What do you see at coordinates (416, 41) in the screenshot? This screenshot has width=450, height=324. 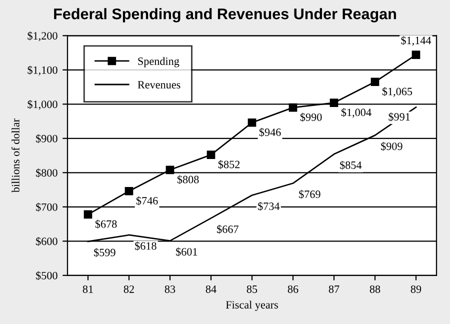 I see `data-label: $1,144` at bounding box center [416, 41].